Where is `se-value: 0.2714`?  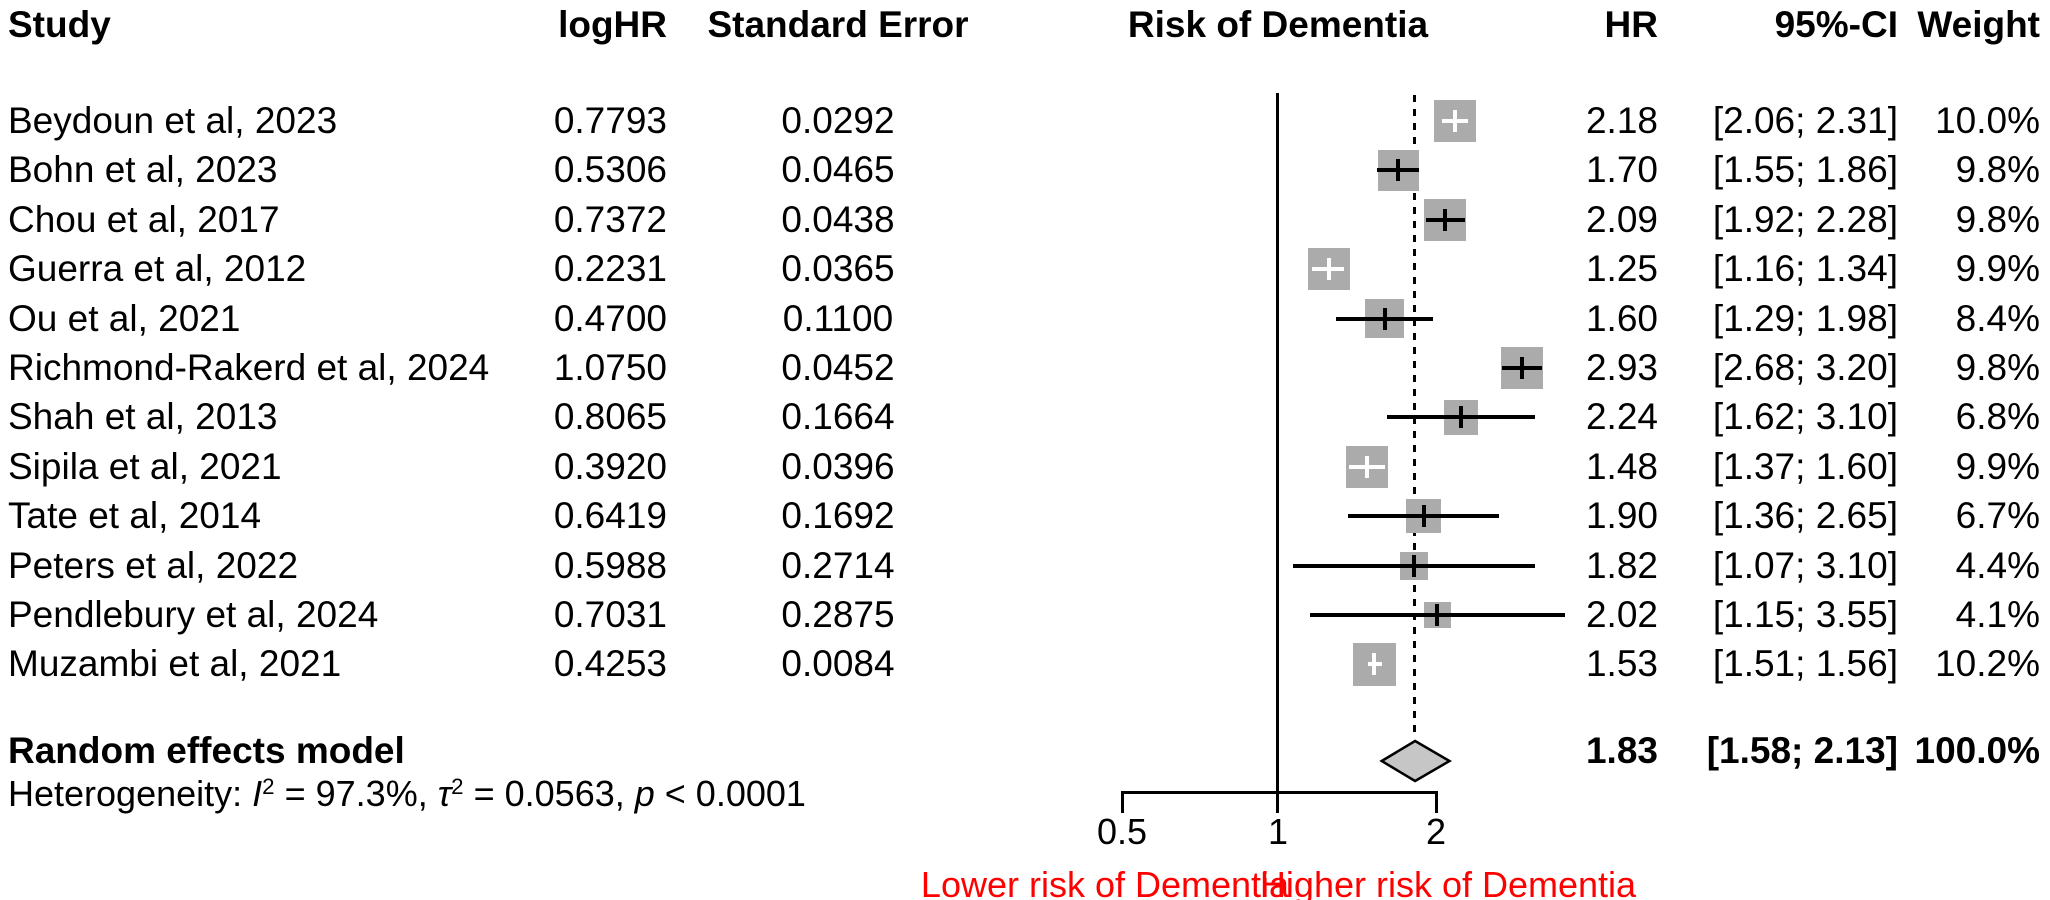
se-value: 0.2714 is located at coordinates (838, 565).